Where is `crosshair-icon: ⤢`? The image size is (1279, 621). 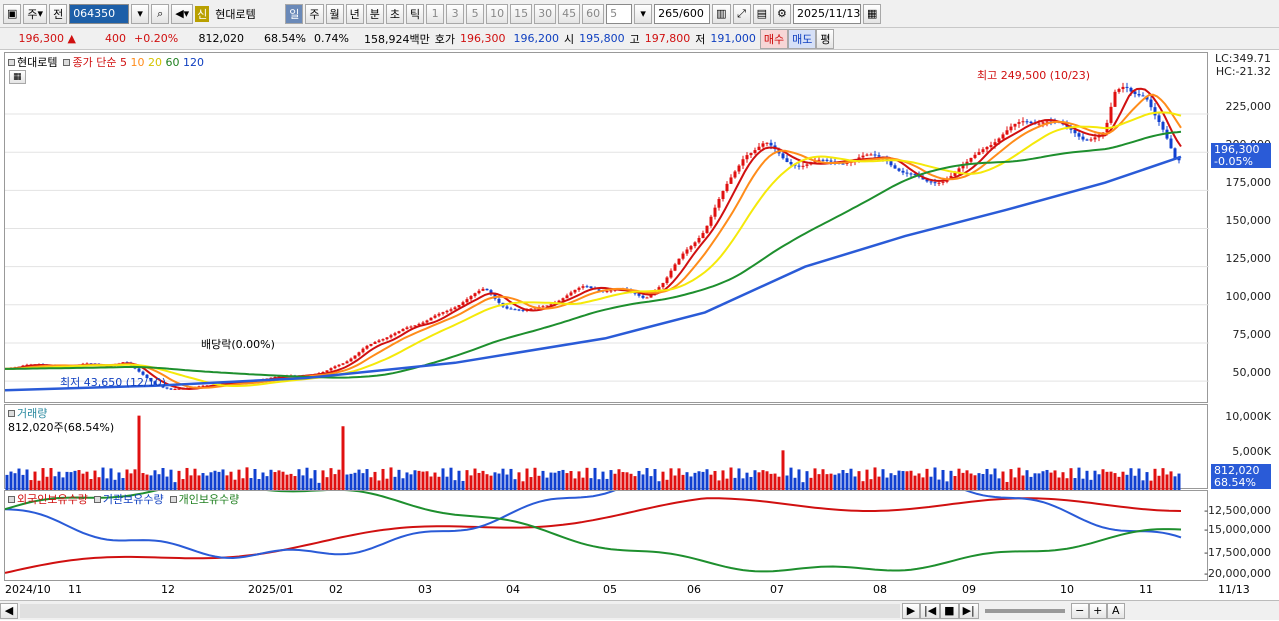
crosshair-icon: ⤢ is located at coordinates (741, 13).